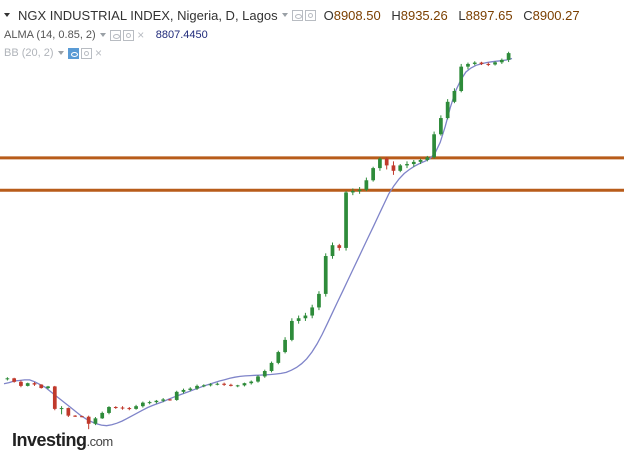  Describe the element at coordinates (148, 15) in the screenshot. I see `symbol-title: NGX INDUSTRIAL INDEX, Nigeria, D, Lagos` at that location.